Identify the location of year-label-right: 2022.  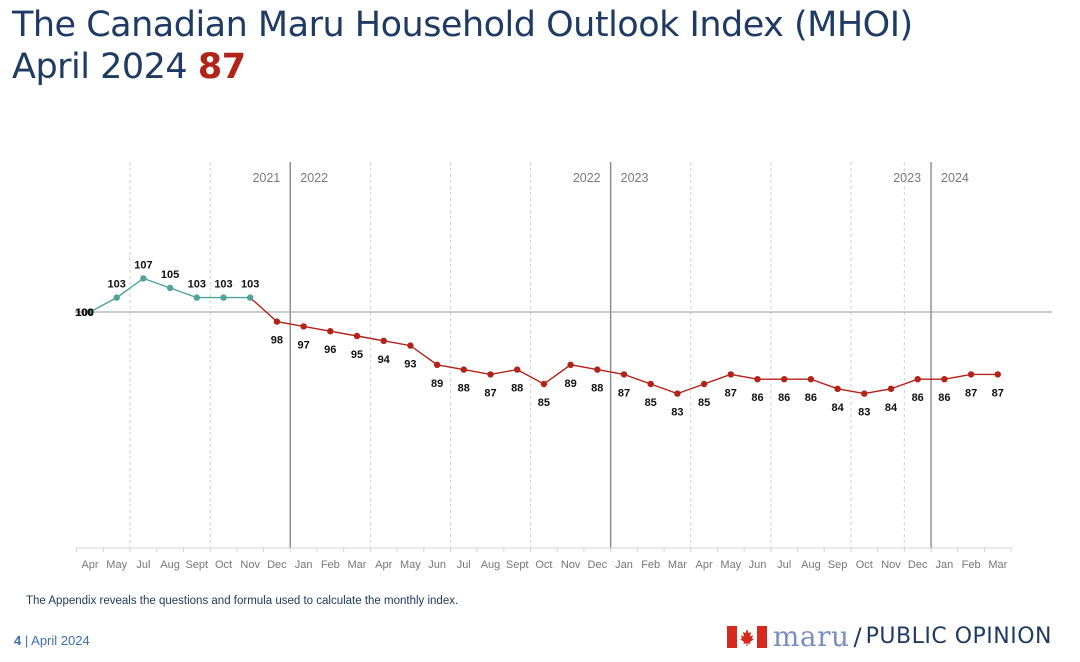
(314, 178).